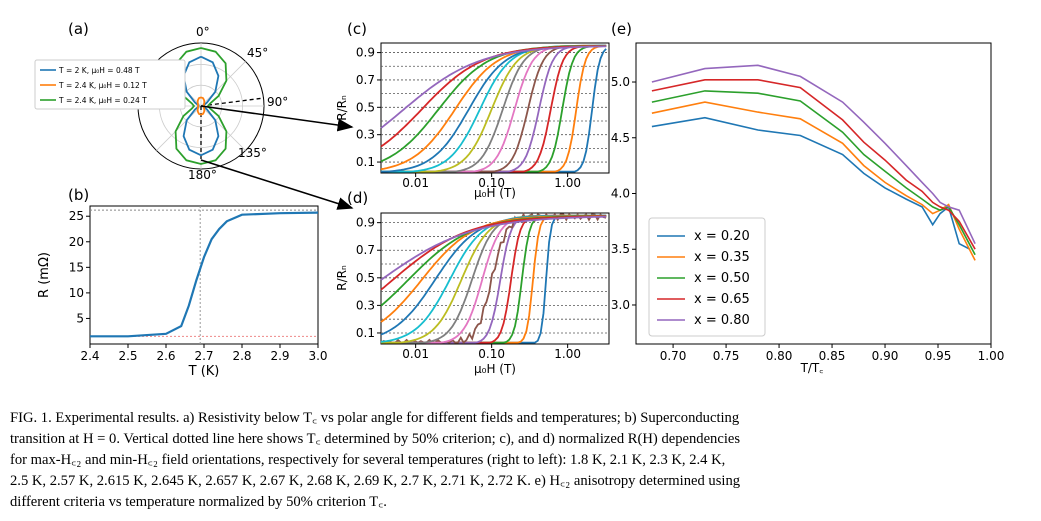 This screenshot has width=1041, height=521. I want to click on d-ytick-label-4: 0.9, so click(365, 223).